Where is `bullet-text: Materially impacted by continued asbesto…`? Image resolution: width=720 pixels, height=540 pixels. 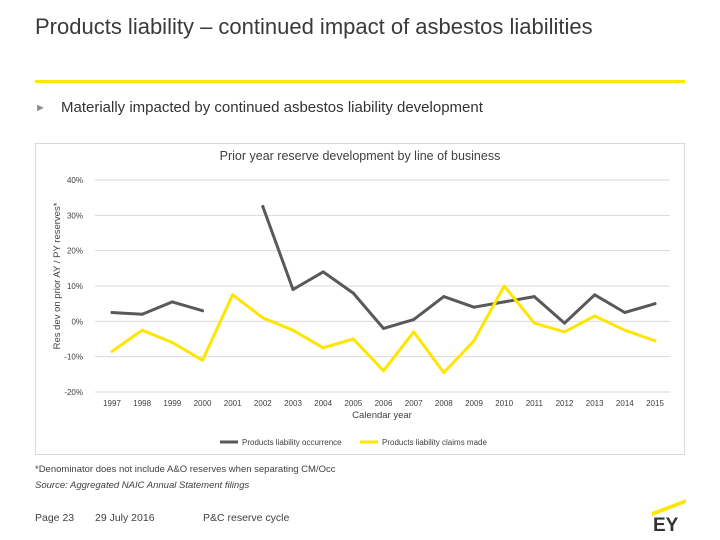 bullet-text: Materially impacted by continued asbesto… is located at coordinates (272, 107).